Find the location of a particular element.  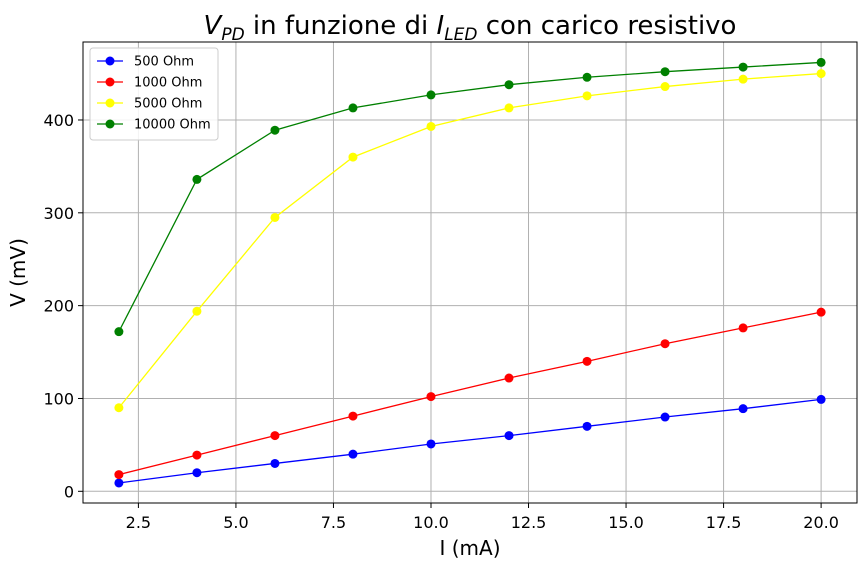

title-v-subscript: PD is located at coordinates (232, 35).